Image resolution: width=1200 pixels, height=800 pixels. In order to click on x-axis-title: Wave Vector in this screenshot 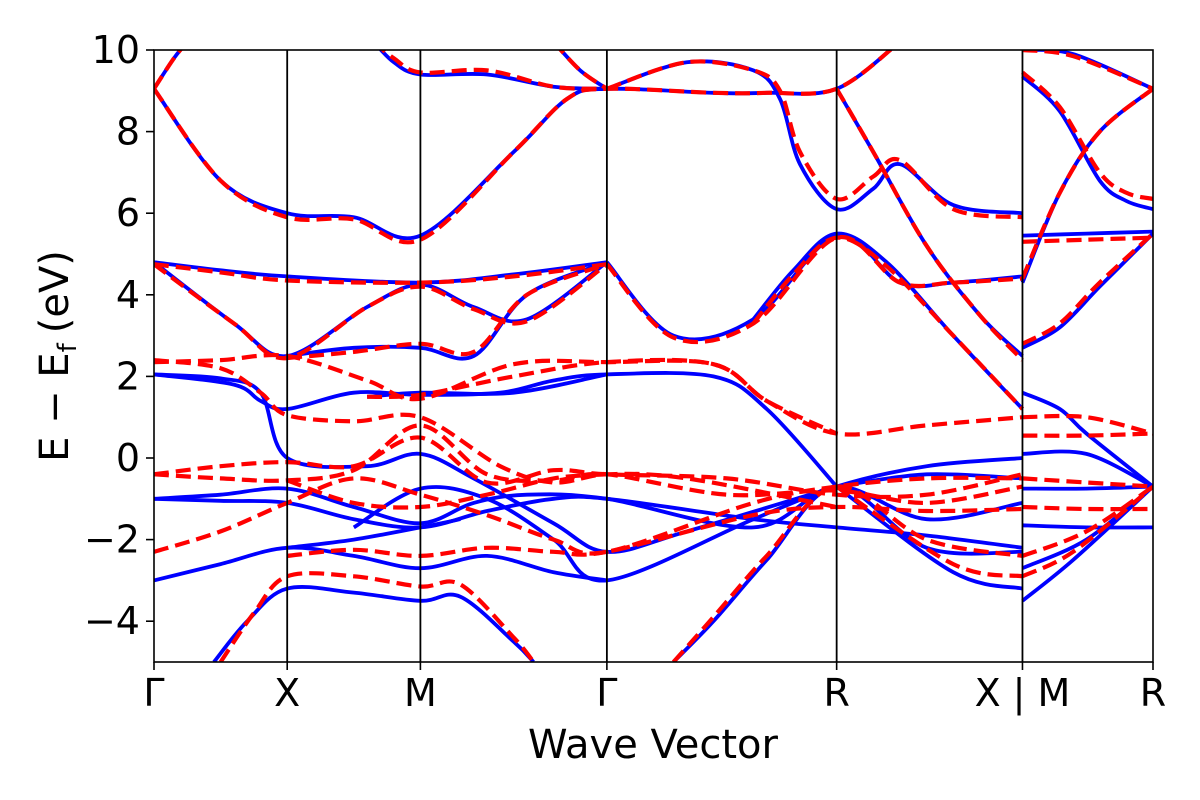, I will do `click(653, 745)`.